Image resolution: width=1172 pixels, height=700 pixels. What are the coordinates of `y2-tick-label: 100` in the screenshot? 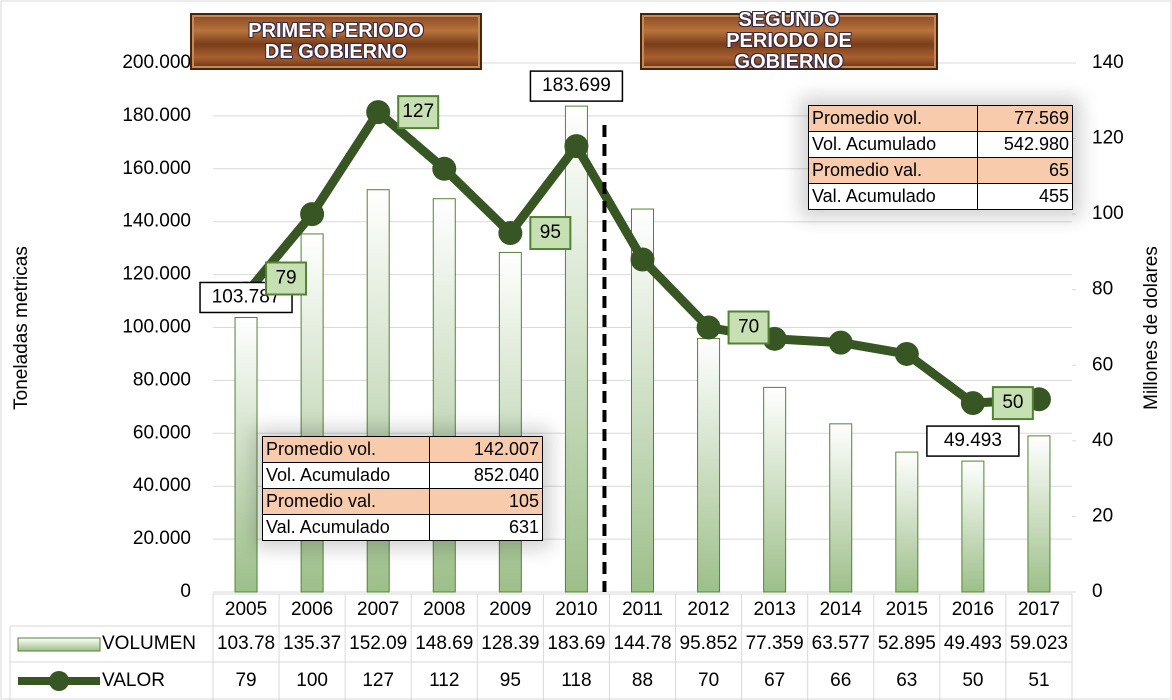 It's located at (1108, 213).